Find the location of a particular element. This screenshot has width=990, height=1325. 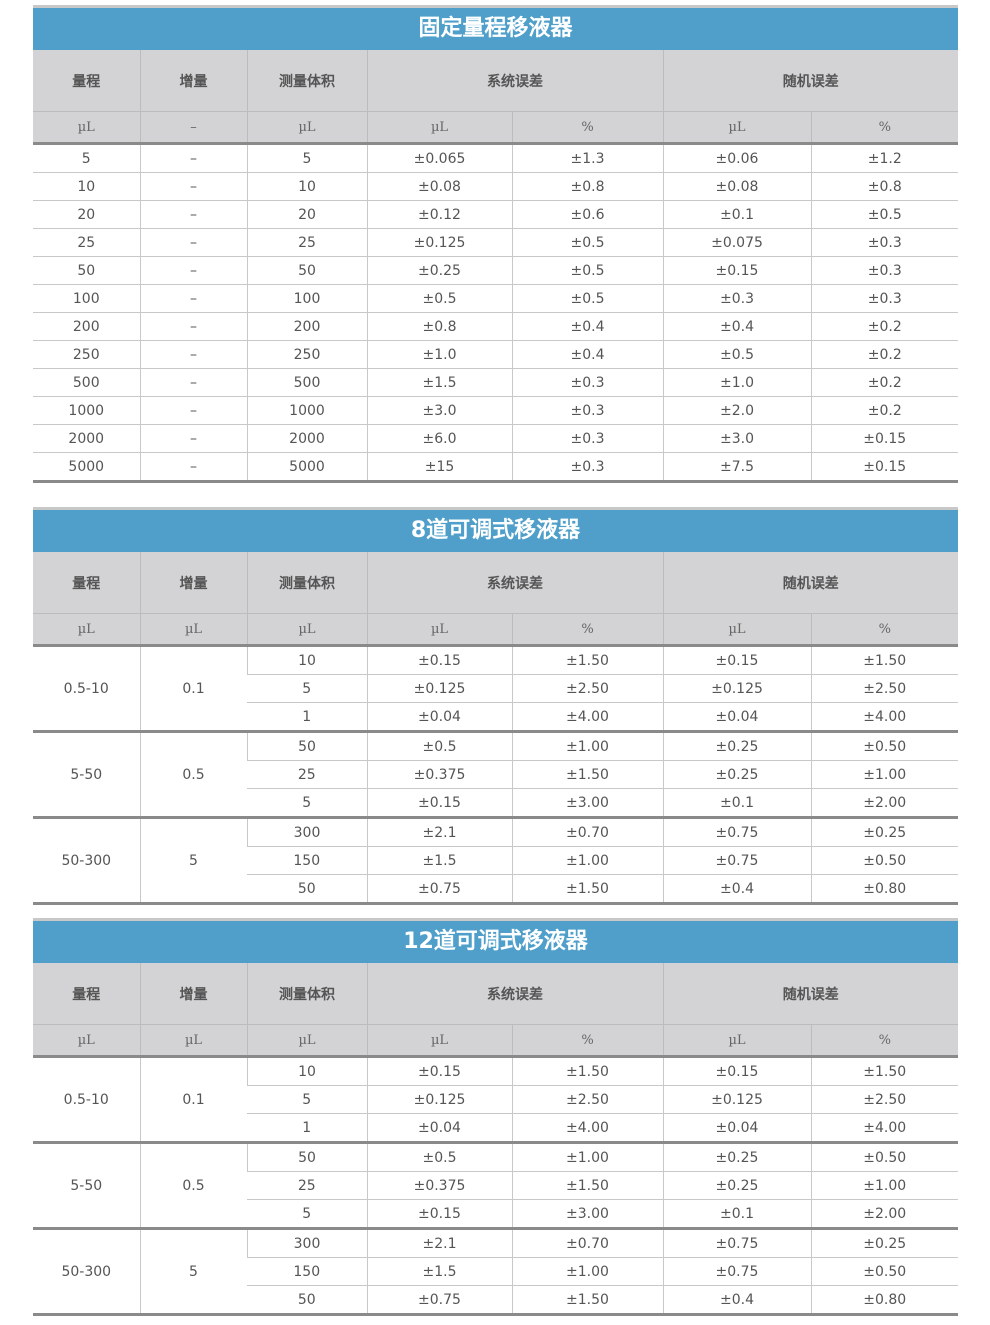

divider is located at coordinates (495, 6).